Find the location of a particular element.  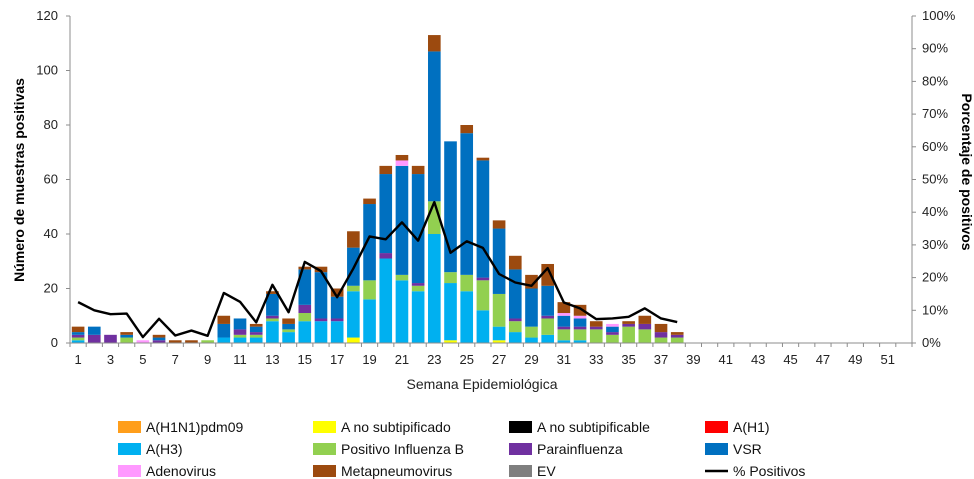

y2-tick-label: 80% is located at coordinates (935, 80).